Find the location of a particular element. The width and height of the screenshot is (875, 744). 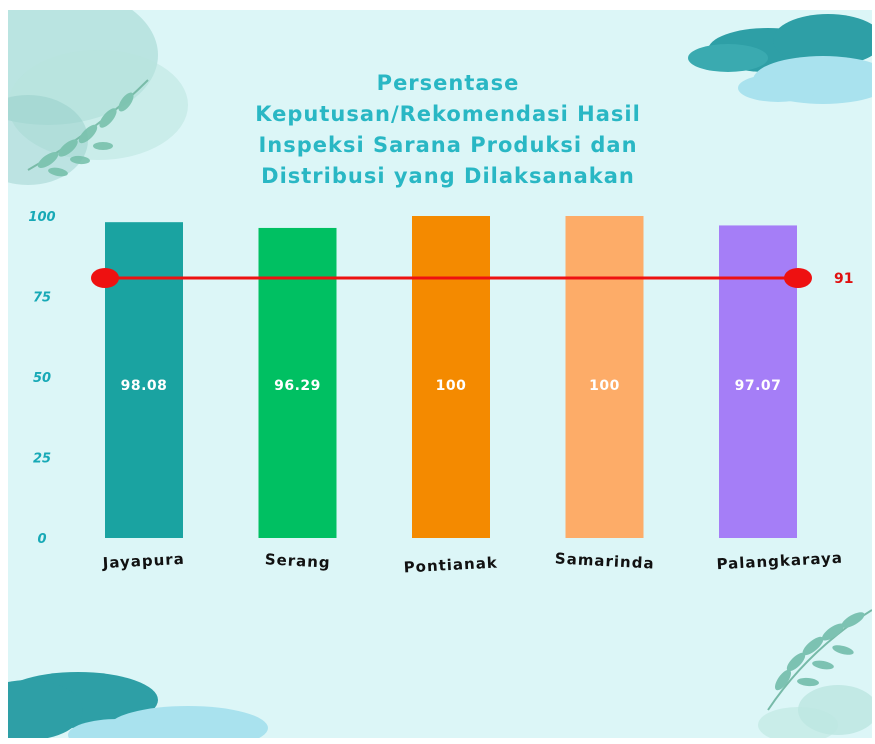

bar-serang is located at coordinates (297, 382).